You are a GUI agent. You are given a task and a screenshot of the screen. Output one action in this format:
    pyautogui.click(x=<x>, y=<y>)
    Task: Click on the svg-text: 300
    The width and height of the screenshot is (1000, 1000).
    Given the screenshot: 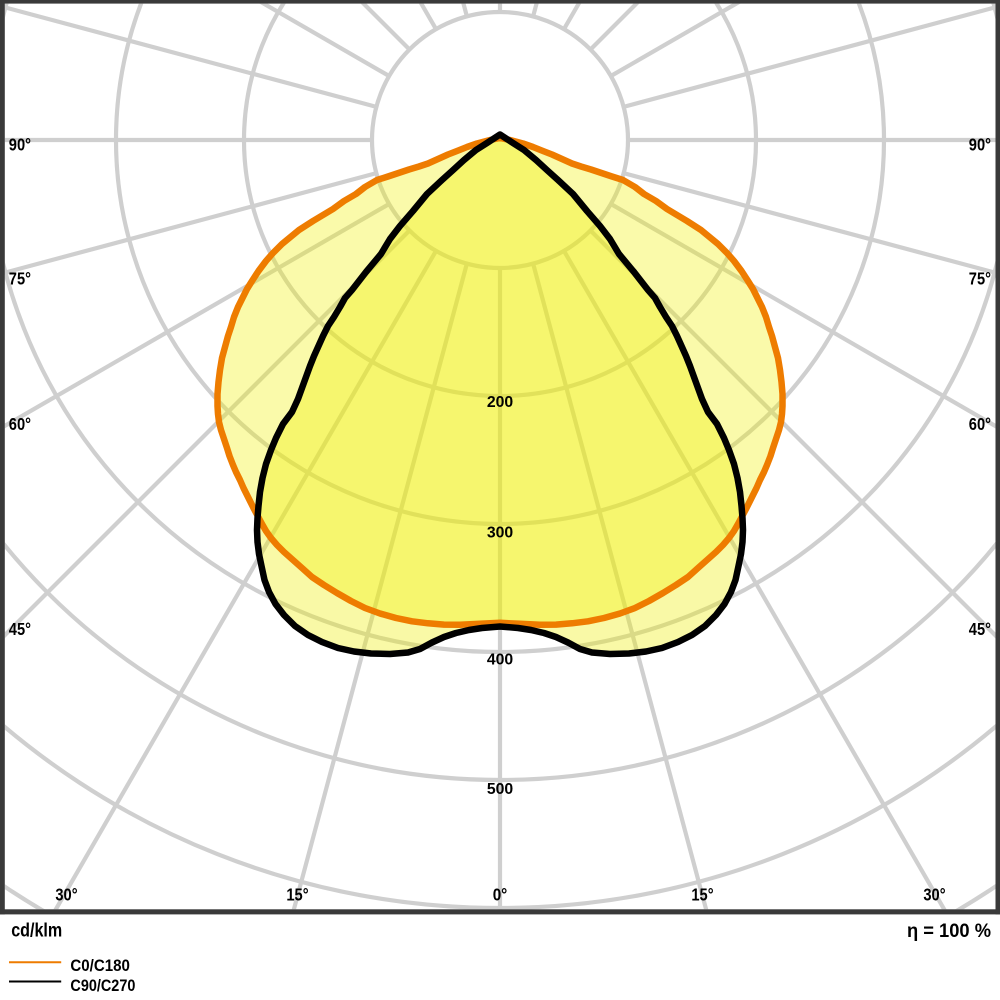 What is the action you would take?
    pyautogui.click(x=500, y=532)
    